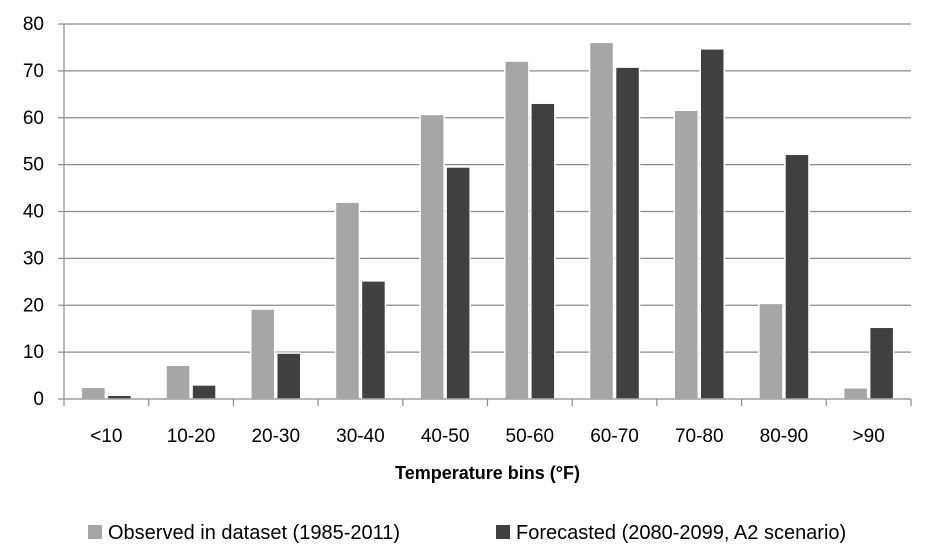  What do you see at coordinates (681, 533) in the screenshot?
I see `legend-label-forecasted: Forecasted (2080-2099, A2 scenario)` at bounding box center [681, 533].